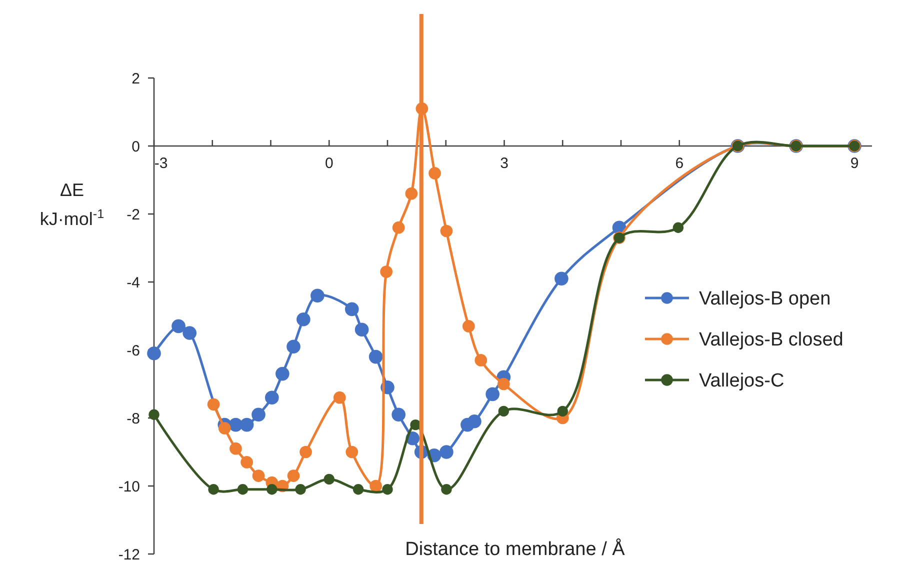 The height and width of the screenshot is (563, 903). Describe the element at coordinates (854, 163) in the screenshot. I see `x-tick-label: 9` at that location.